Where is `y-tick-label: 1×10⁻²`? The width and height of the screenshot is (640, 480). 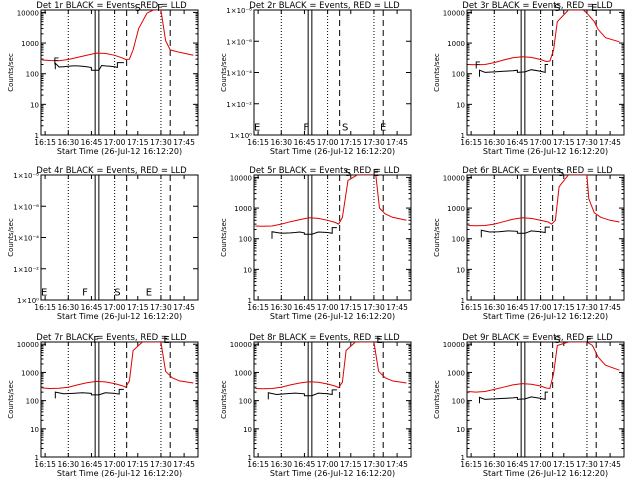 y-tick-label: 1×10⁻² is located at coordinates (26, 270).